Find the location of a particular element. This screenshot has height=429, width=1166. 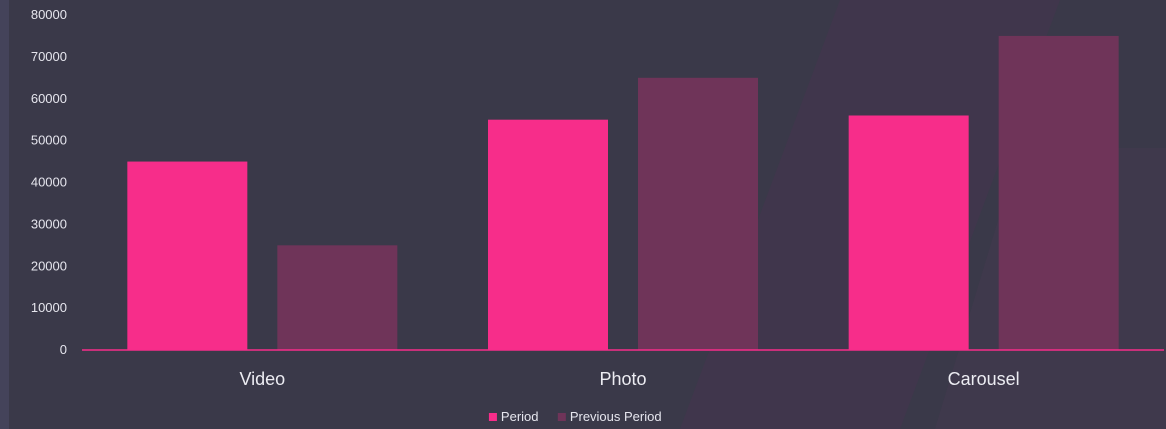

bar-period-video is located at coordinates (187, 255).